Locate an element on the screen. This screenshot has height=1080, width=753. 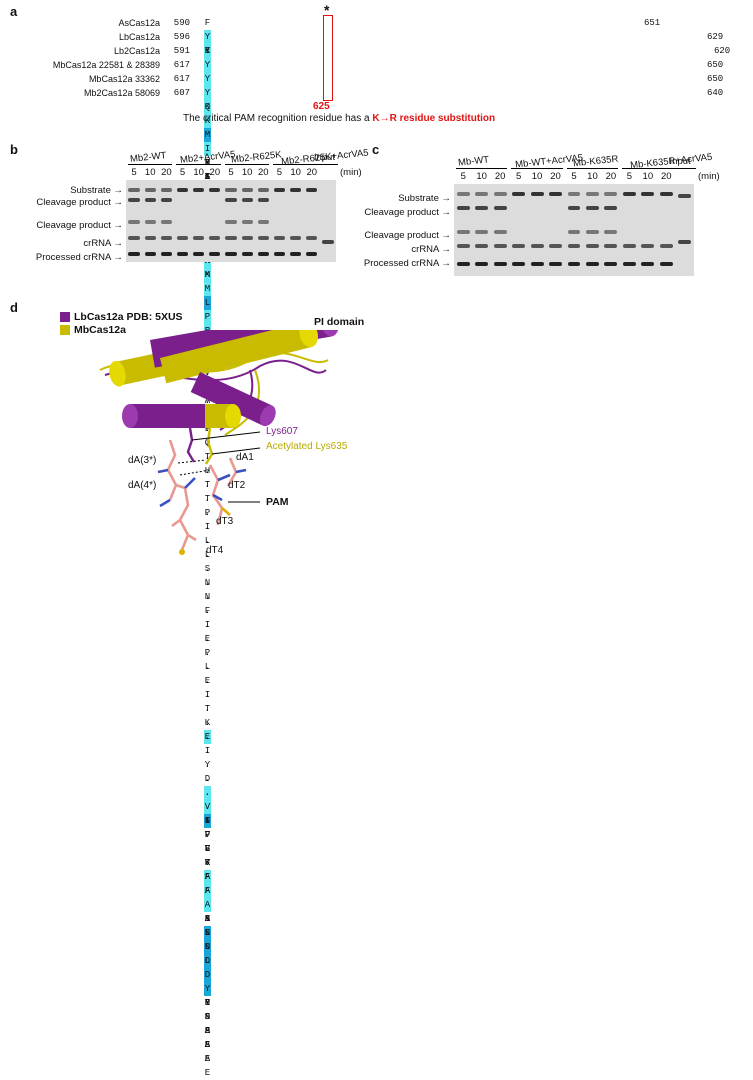
dna-phosphate is located at coordinates (182, 552).